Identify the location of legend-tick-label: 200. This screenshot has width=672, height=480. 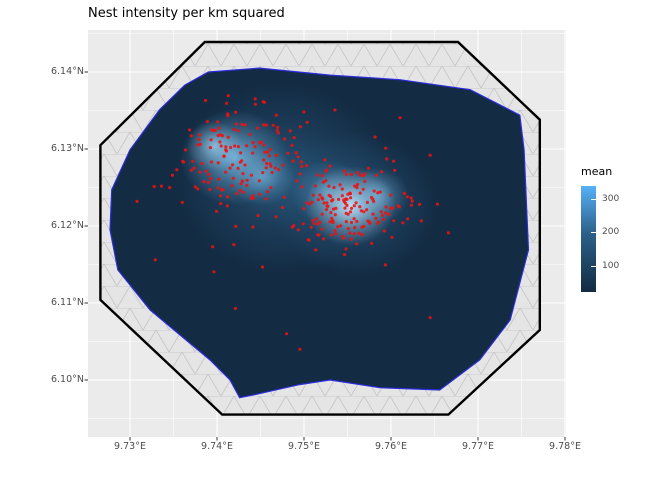
(611, 232).